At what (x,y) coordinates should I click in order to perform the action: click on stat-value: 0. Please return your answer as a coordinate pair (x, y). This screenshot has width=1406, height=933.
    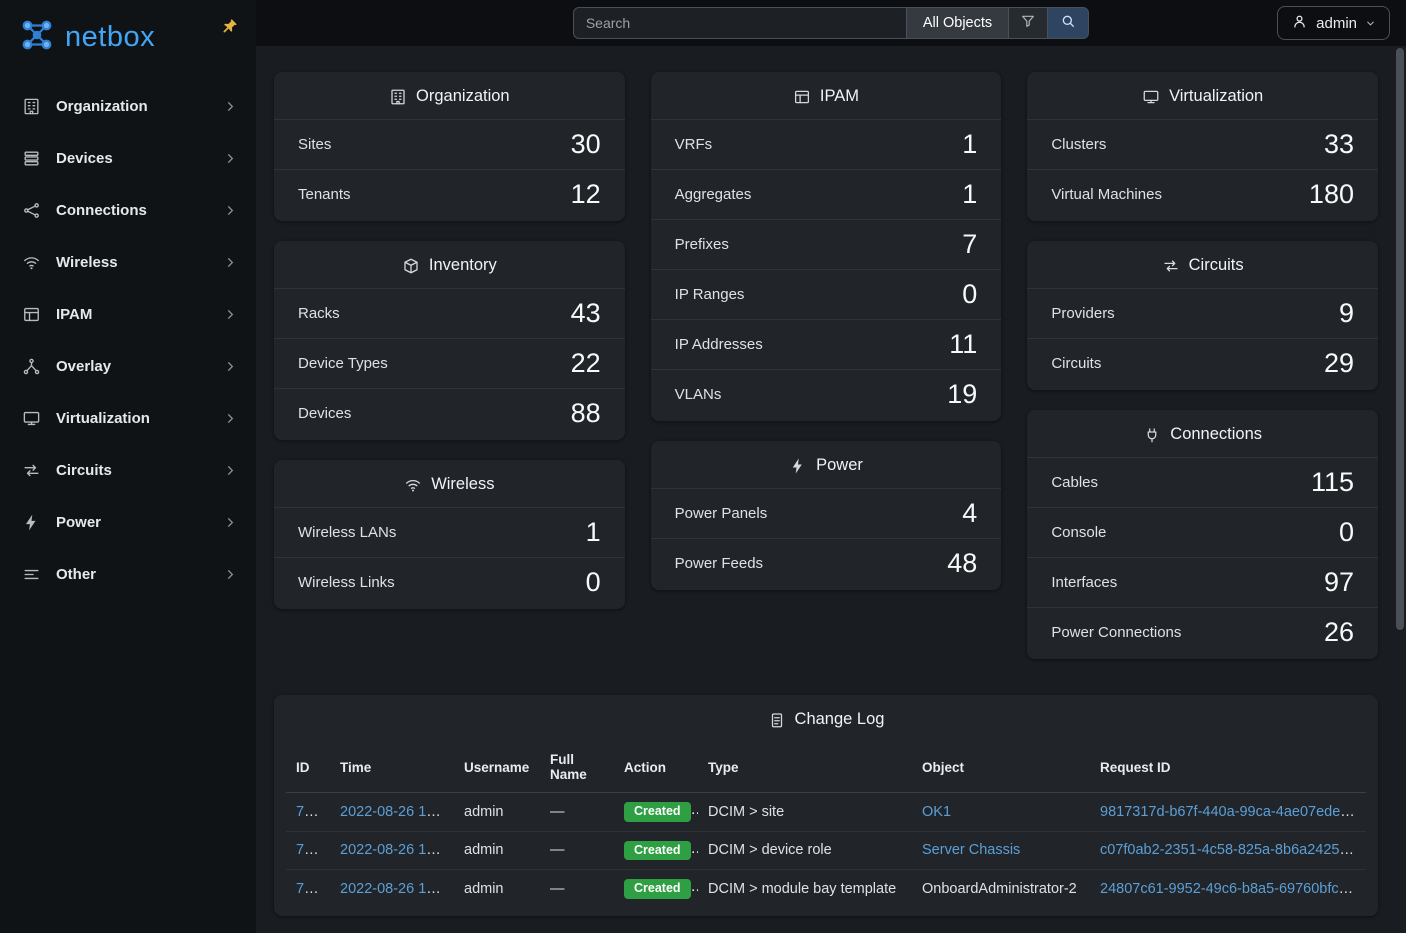
    Looking at the image, I should click on (593, 582).